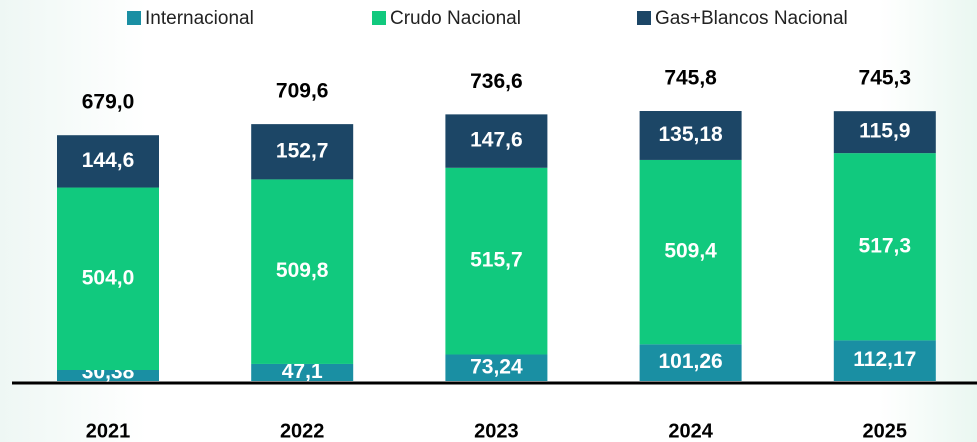  What do you see at coordinates (690, 78) in the screenshot?
I see `total-label: 745,8` at bounding box center [690, 78].